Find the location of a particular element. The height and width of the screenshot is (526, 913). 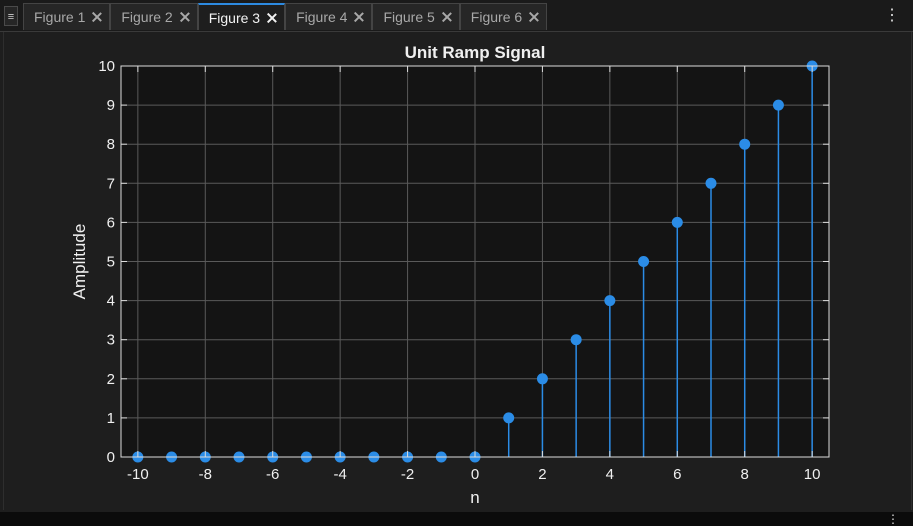

list-icon: ≡ is located at coordinates (11, 16).